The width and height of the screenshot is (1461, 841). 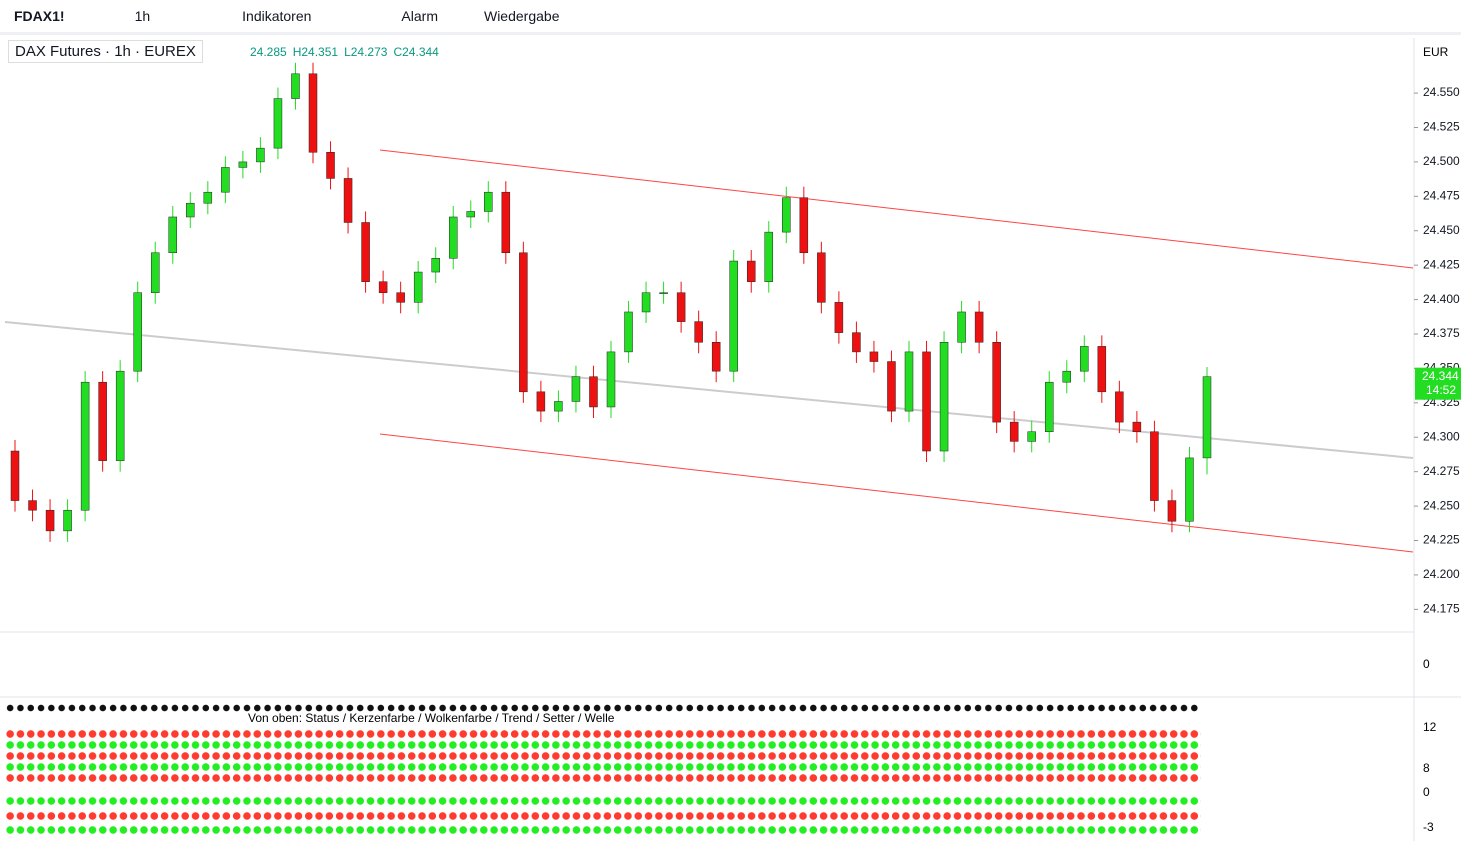 I want to click on y-tick-label: 24.475, so click(x=1441, y=195).